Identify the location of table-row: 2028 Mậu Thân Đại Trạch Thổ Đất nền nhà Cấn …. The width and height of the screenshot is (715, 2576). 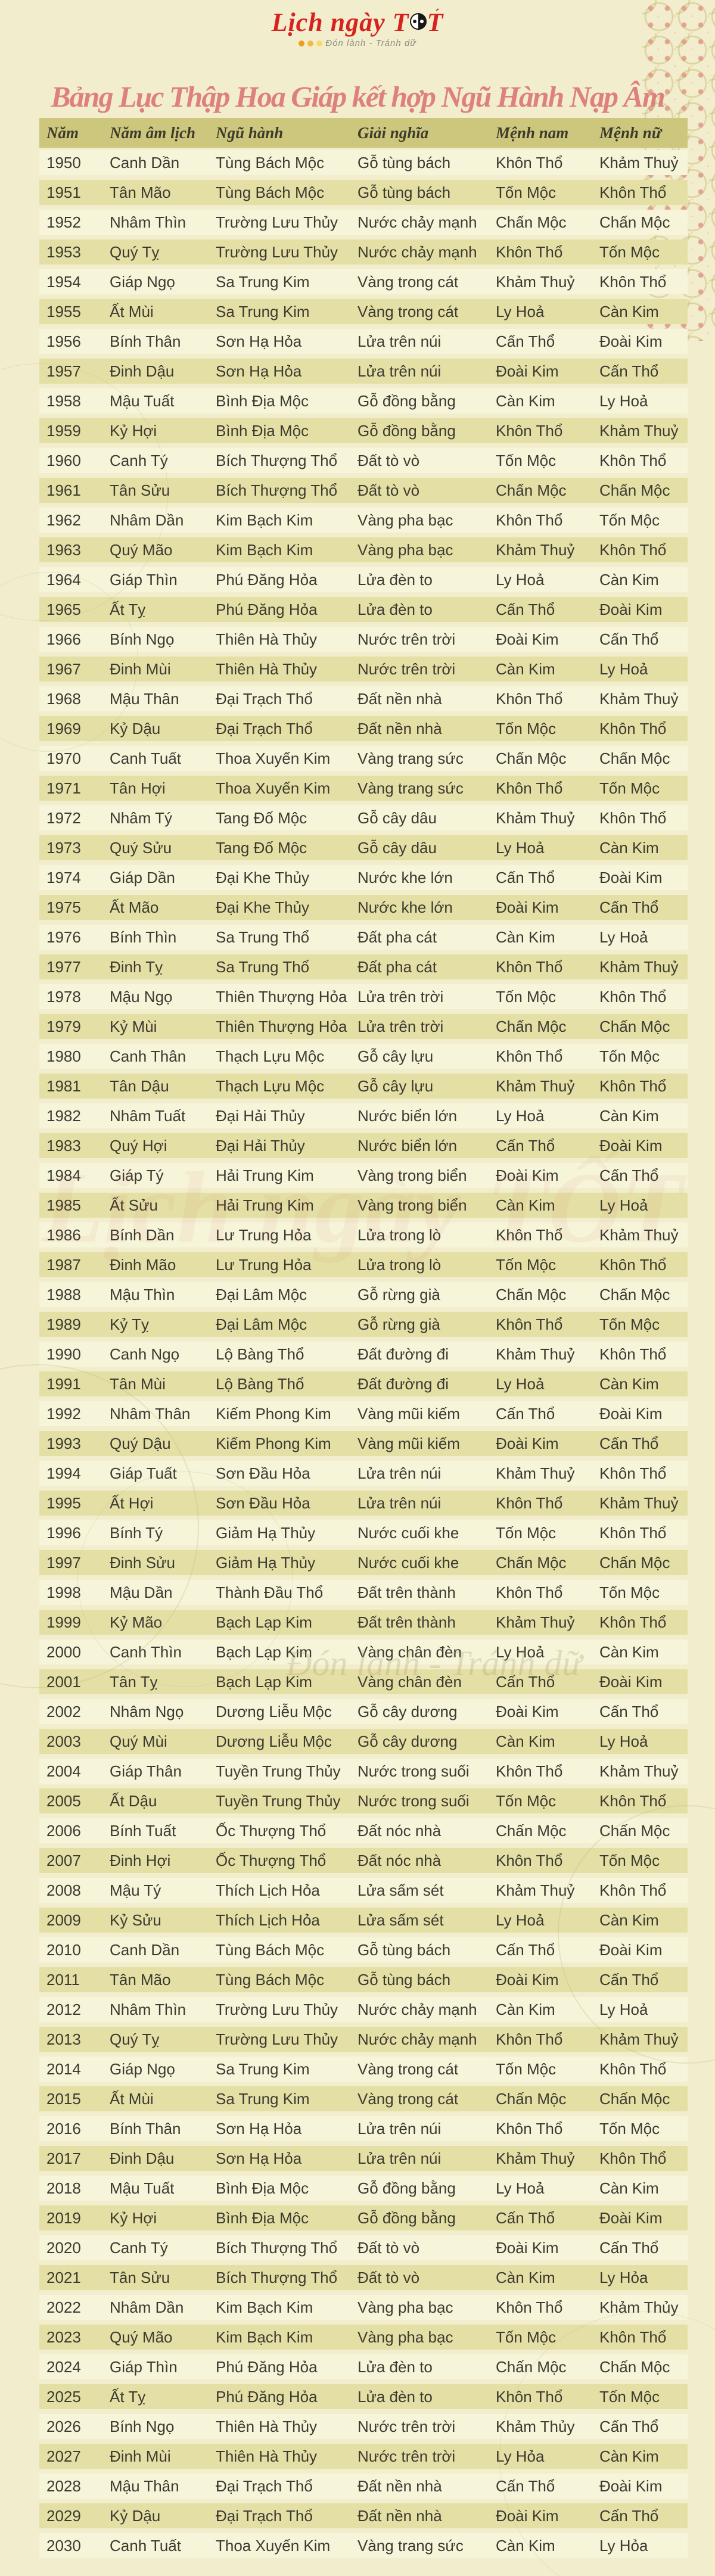
(363, 2486).